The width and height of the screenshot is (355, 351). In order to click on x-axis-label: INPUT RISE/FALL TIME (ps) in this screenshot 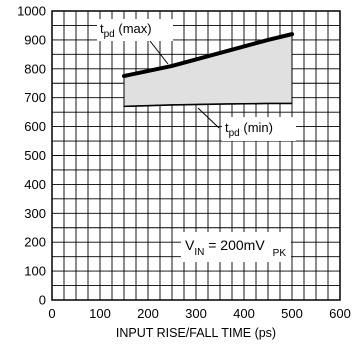, I will do `click(196, 333)`.